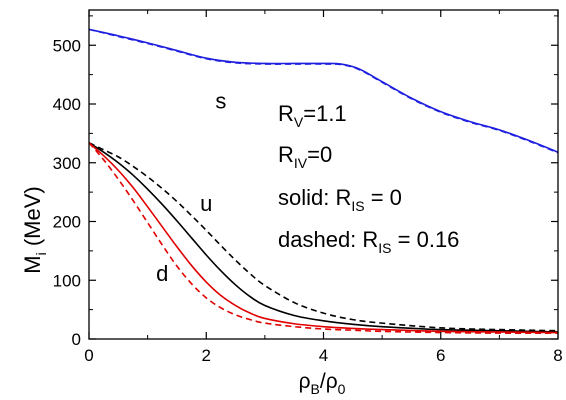 The height and width of the screenshot is (400, 566). I want to click on y-tick-label: 300, so click(67, 163).